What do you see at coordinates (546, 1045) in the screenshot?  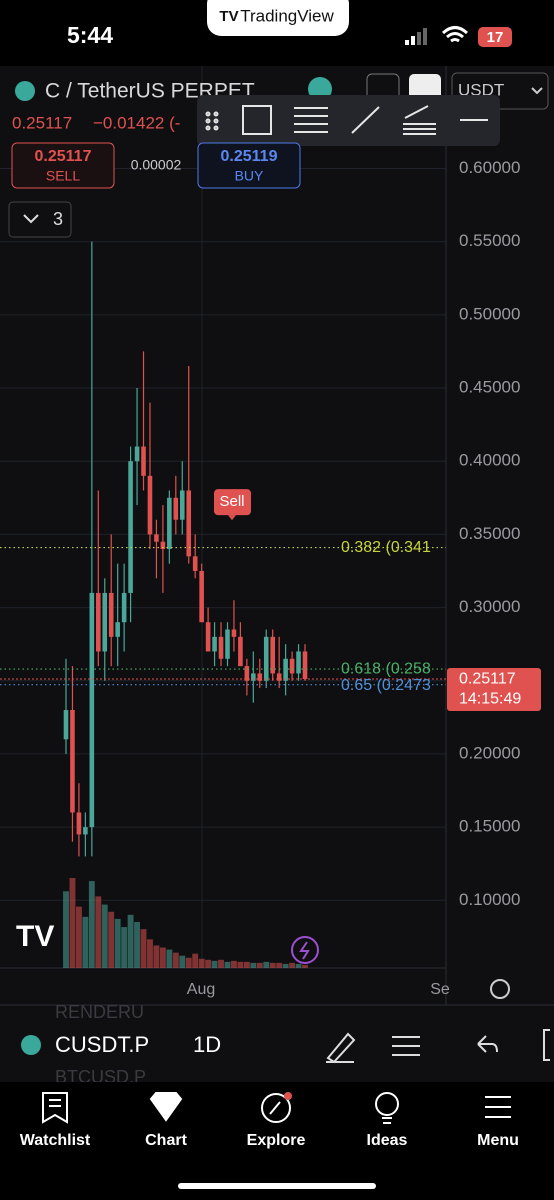 I see `more-button` at bounding box center [546, 1045].